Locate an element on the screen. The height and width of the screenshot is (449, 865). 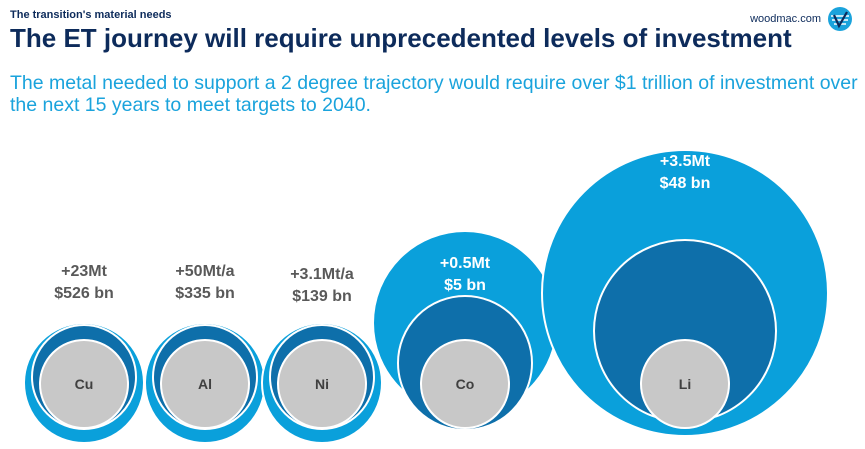
bubble-inner-ni is located at coordinates (322, 384).